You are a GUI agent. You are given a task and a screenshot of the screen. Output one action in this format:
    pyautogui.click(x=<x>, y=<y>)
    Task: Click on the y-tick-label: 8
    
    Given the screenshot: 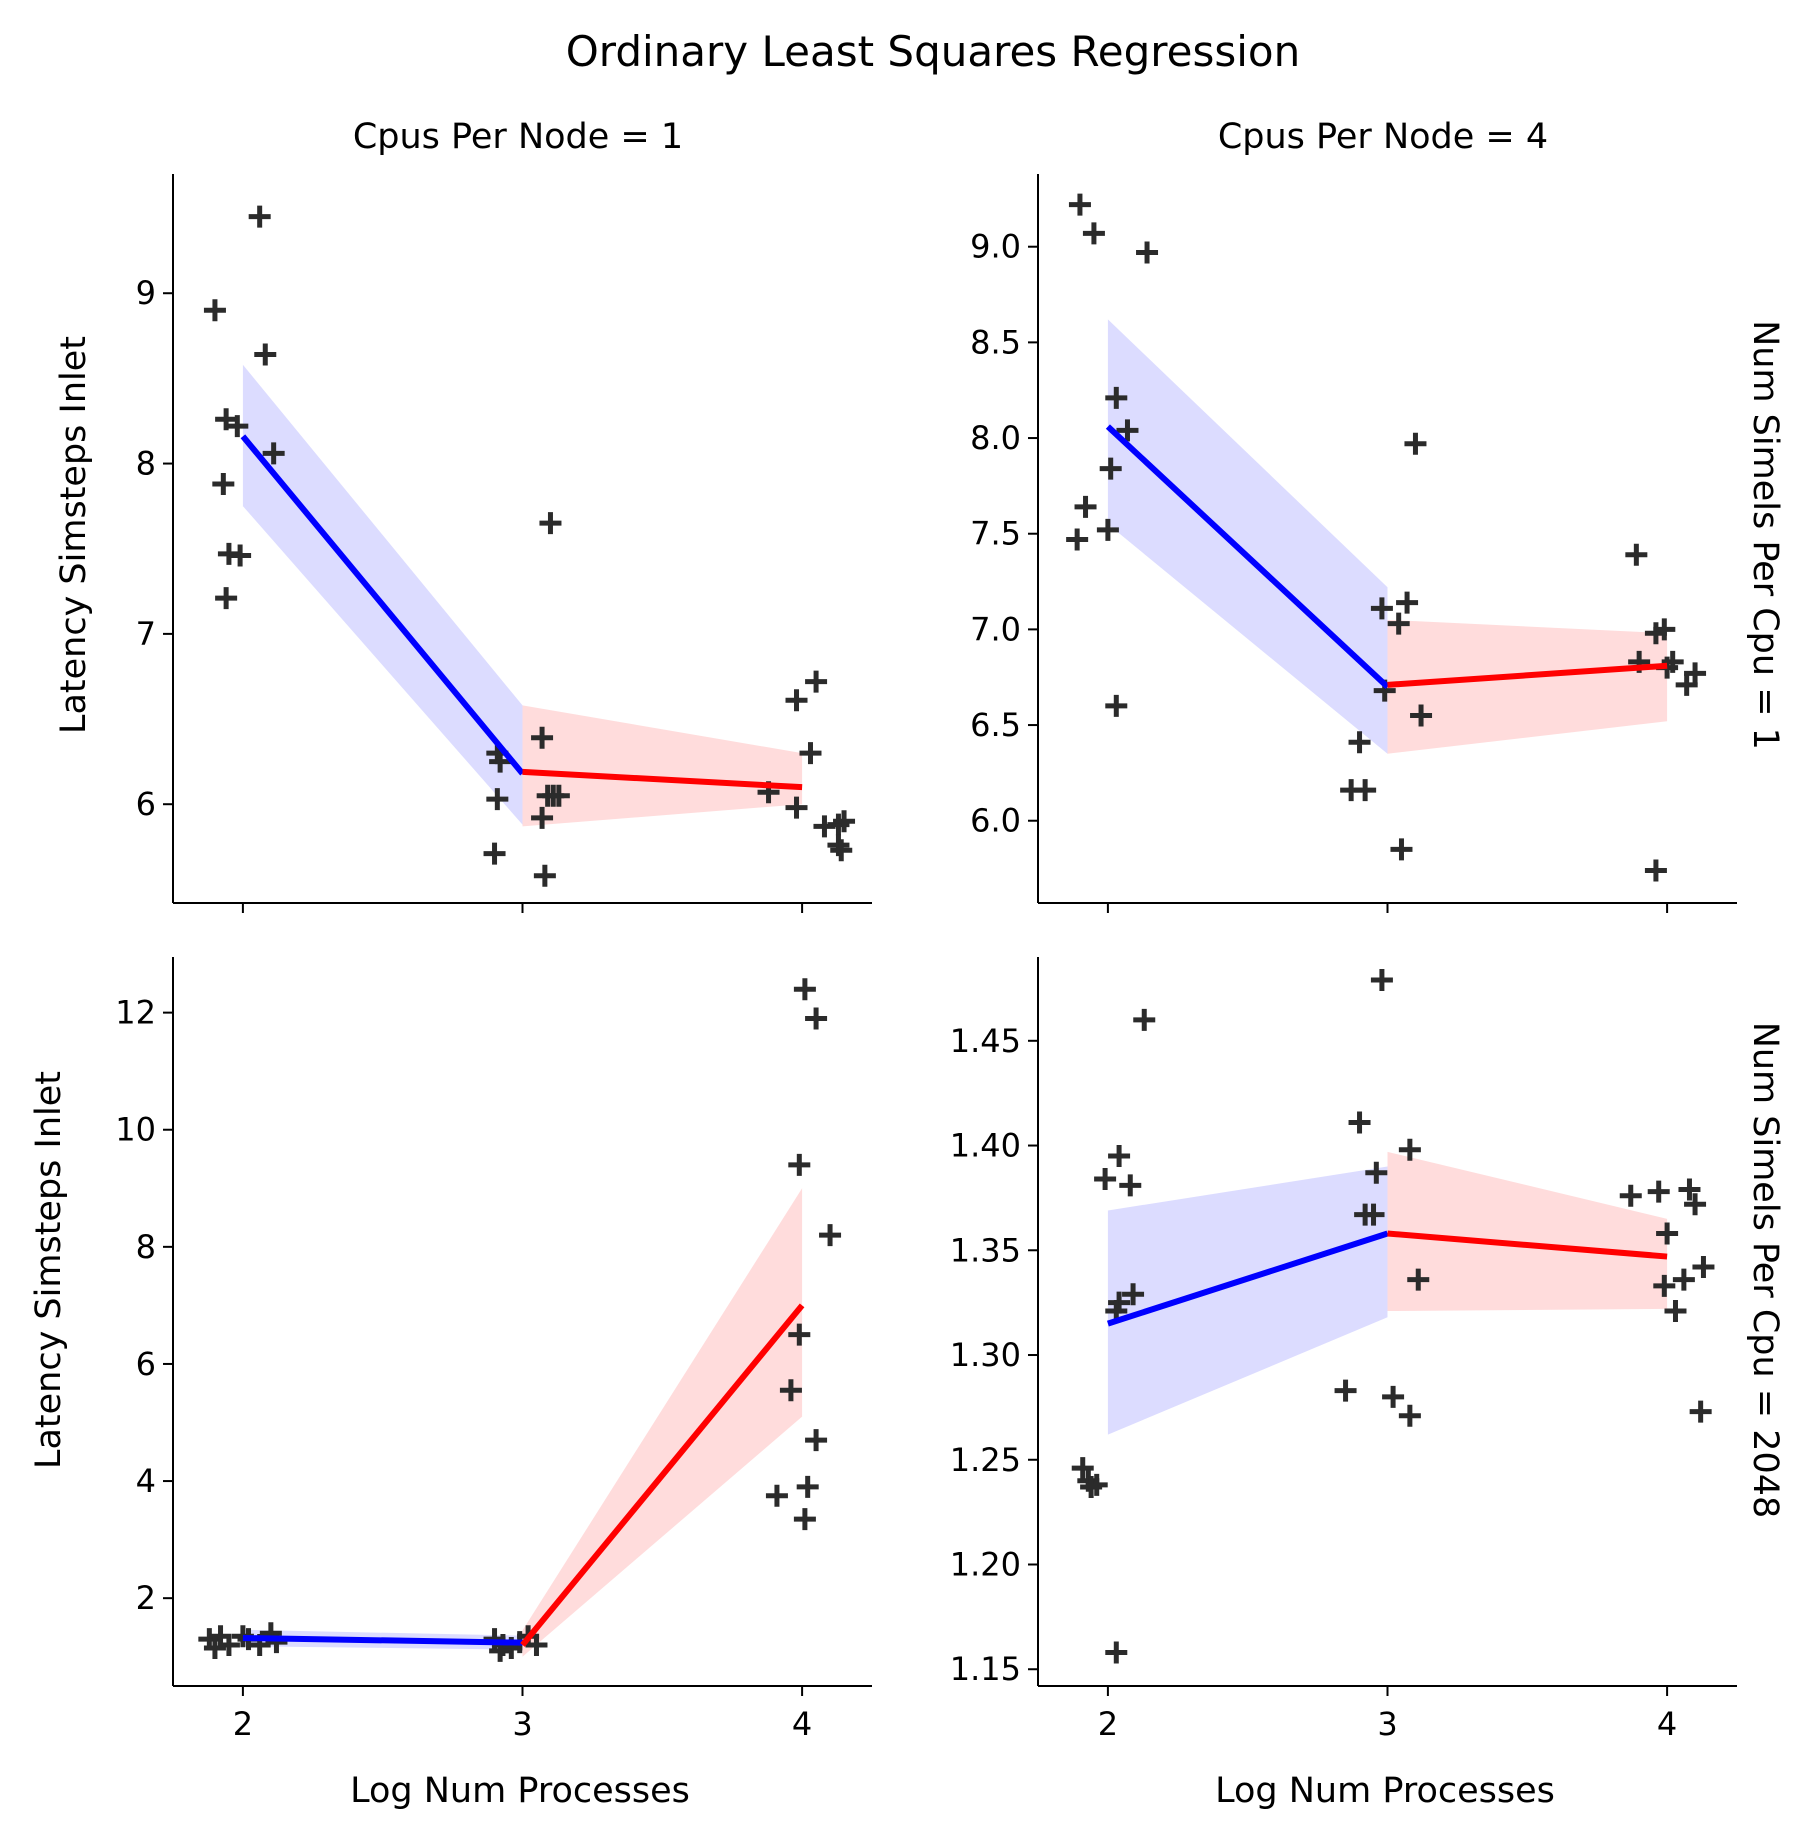 What is the action you would take?
    pyautogui.click(x=146, y=464)
    